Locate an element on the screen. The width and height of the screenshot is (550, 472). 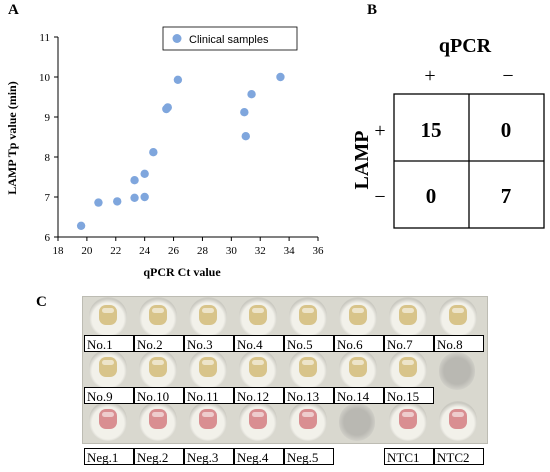
panel-label-b: B is located at coordinates (372, 10).